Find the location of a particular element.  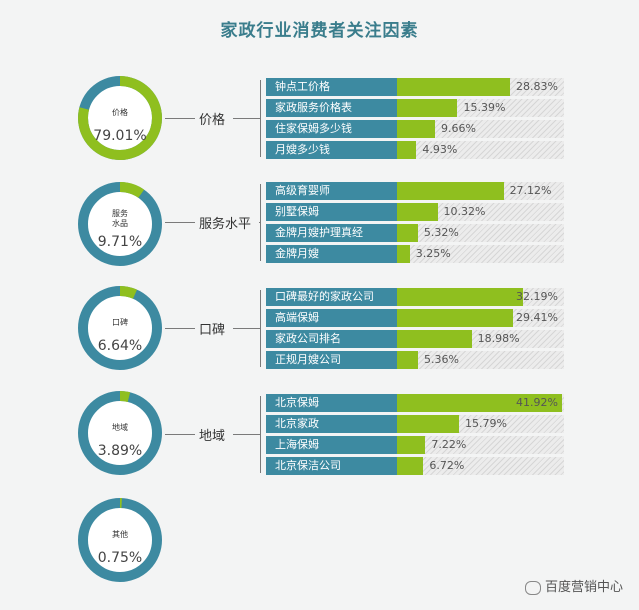

bar-label: 别墅保姆 is located at coordinates (331, 212).